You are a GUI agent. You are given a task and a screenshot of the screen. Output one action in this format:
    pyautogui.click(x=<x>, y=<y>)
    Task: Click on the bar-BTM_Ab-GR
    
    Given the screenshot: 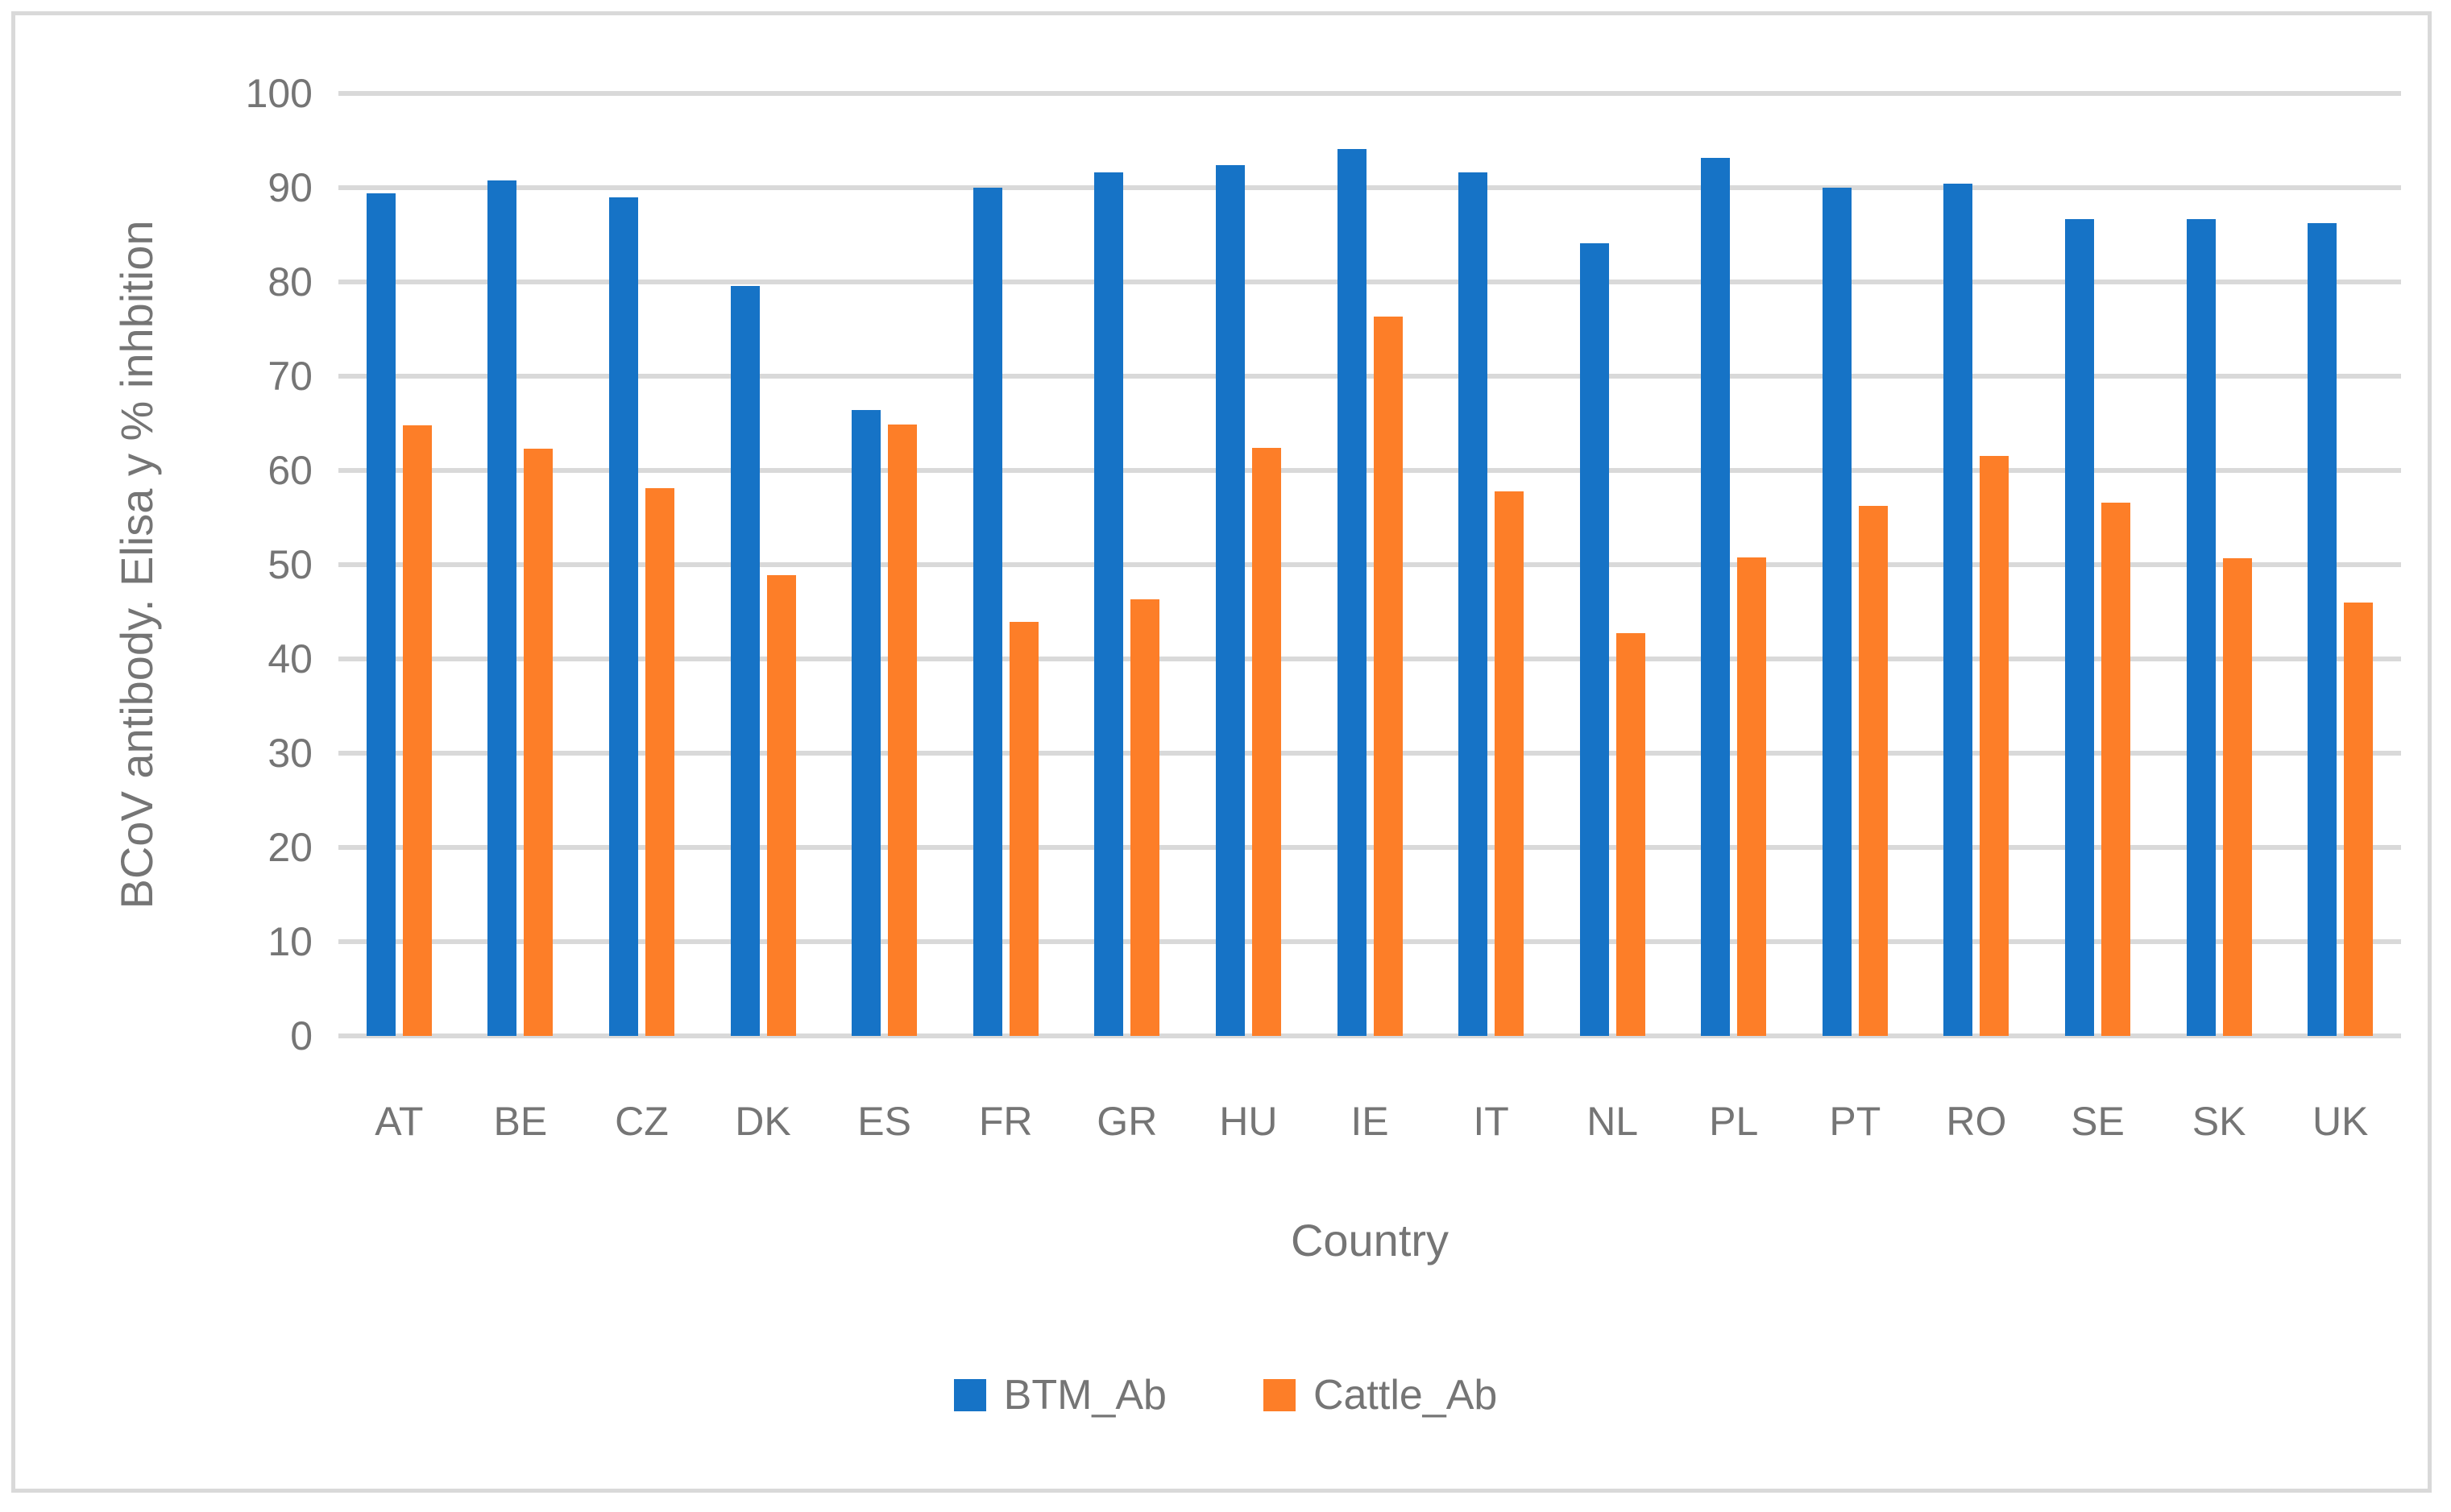 What is the action you would take?
    pyautogui.click(x=1109, y=604)
    